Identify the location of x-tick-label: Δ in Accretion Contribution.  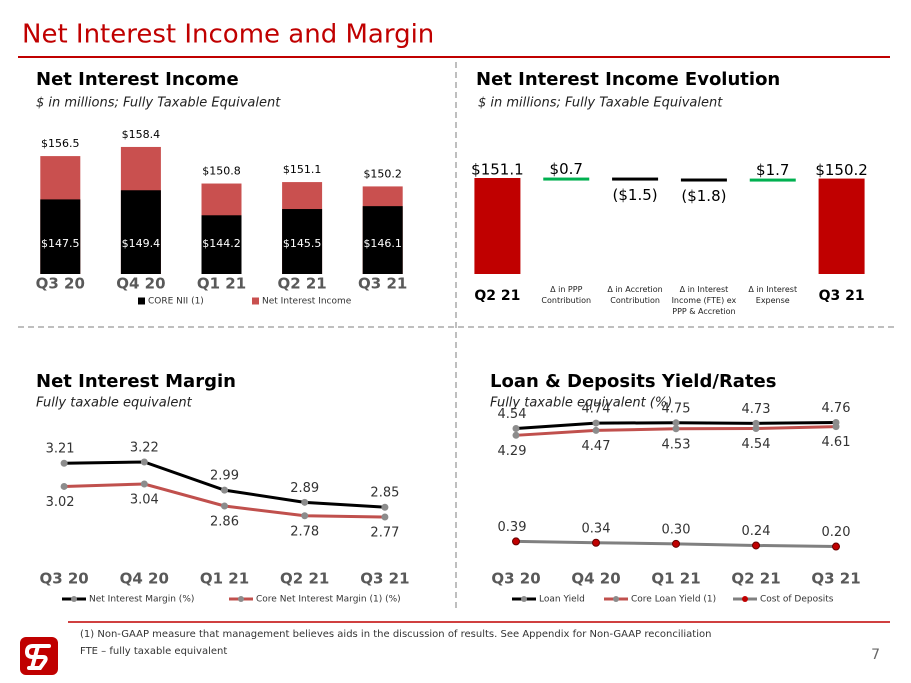
(635, 295).